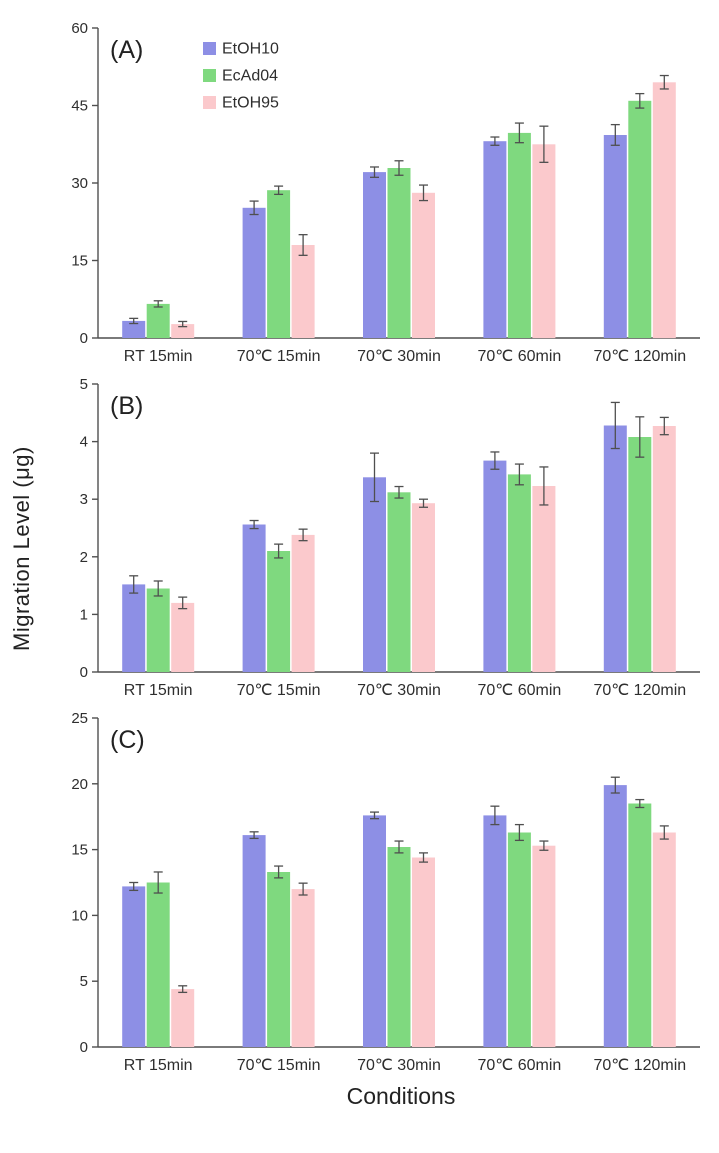 The image size is (719, 1153). I want to click on legend-swatch-etoh10, so click(209, 48).